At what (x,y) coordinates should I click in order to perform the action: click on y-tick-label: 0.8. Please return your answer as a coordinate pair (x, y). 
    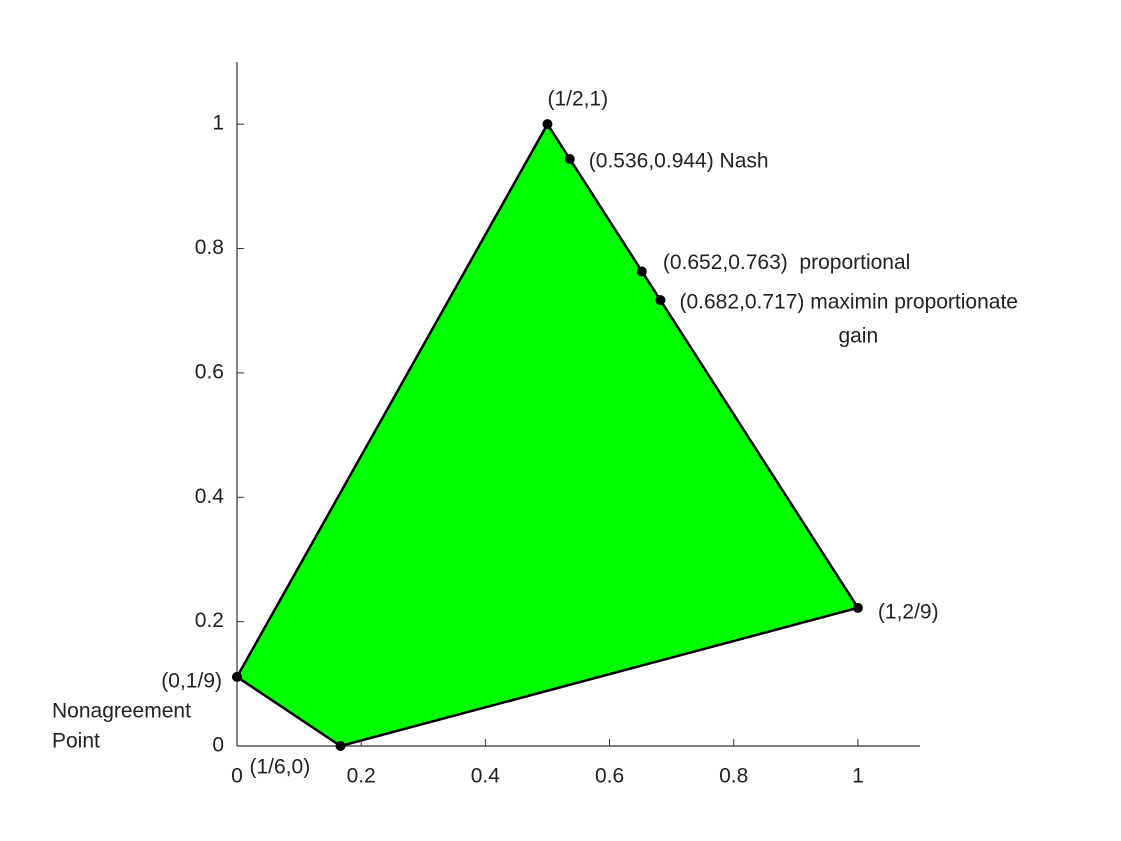
    Looking at the image, I should click on (209, 247).